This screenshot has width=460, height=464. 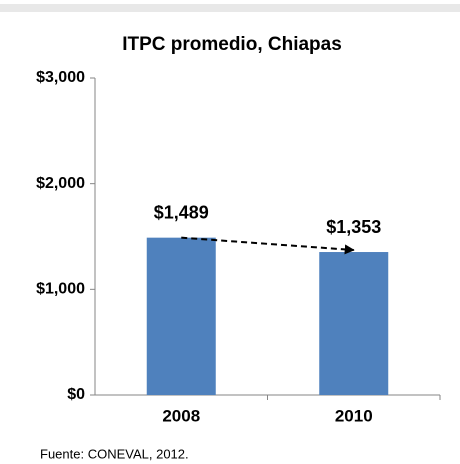 What do you see at coordinates (60, 289) in the screenshot?
I see `y-tick-label: $1,000` at bounding box center [60, 289].